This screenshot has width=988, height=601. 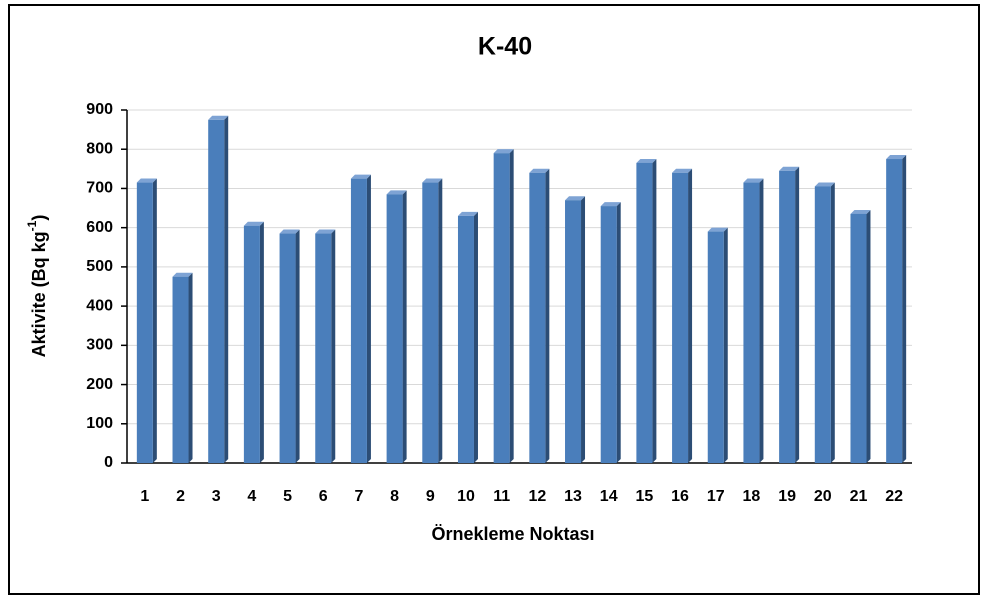 What do you see at coordinates (752, 496) in the screenshot?
I see `x-tick-label: 18` at bounding box center [752, 496].